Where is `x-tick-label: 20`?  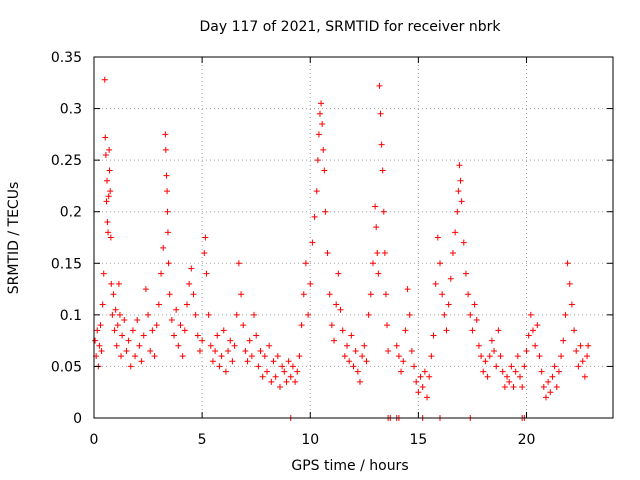 x-tick-label: 20 is located at coordinates (527, 440).